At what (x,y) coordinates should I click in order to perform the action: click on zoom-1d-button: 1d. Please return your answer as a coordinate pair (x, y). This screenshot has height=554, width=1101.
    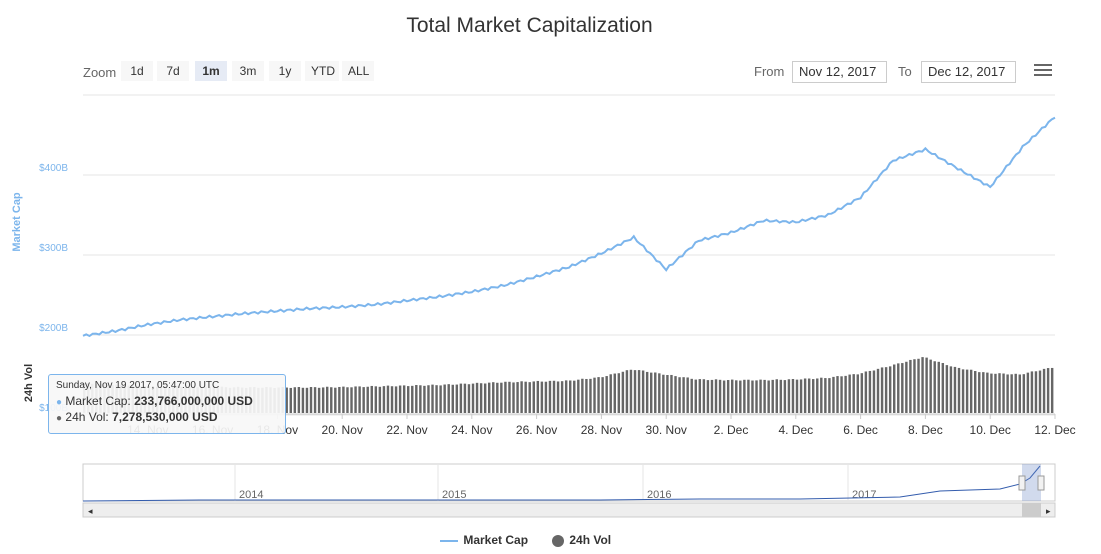
    Looking at the image, I should click on (137, 71).